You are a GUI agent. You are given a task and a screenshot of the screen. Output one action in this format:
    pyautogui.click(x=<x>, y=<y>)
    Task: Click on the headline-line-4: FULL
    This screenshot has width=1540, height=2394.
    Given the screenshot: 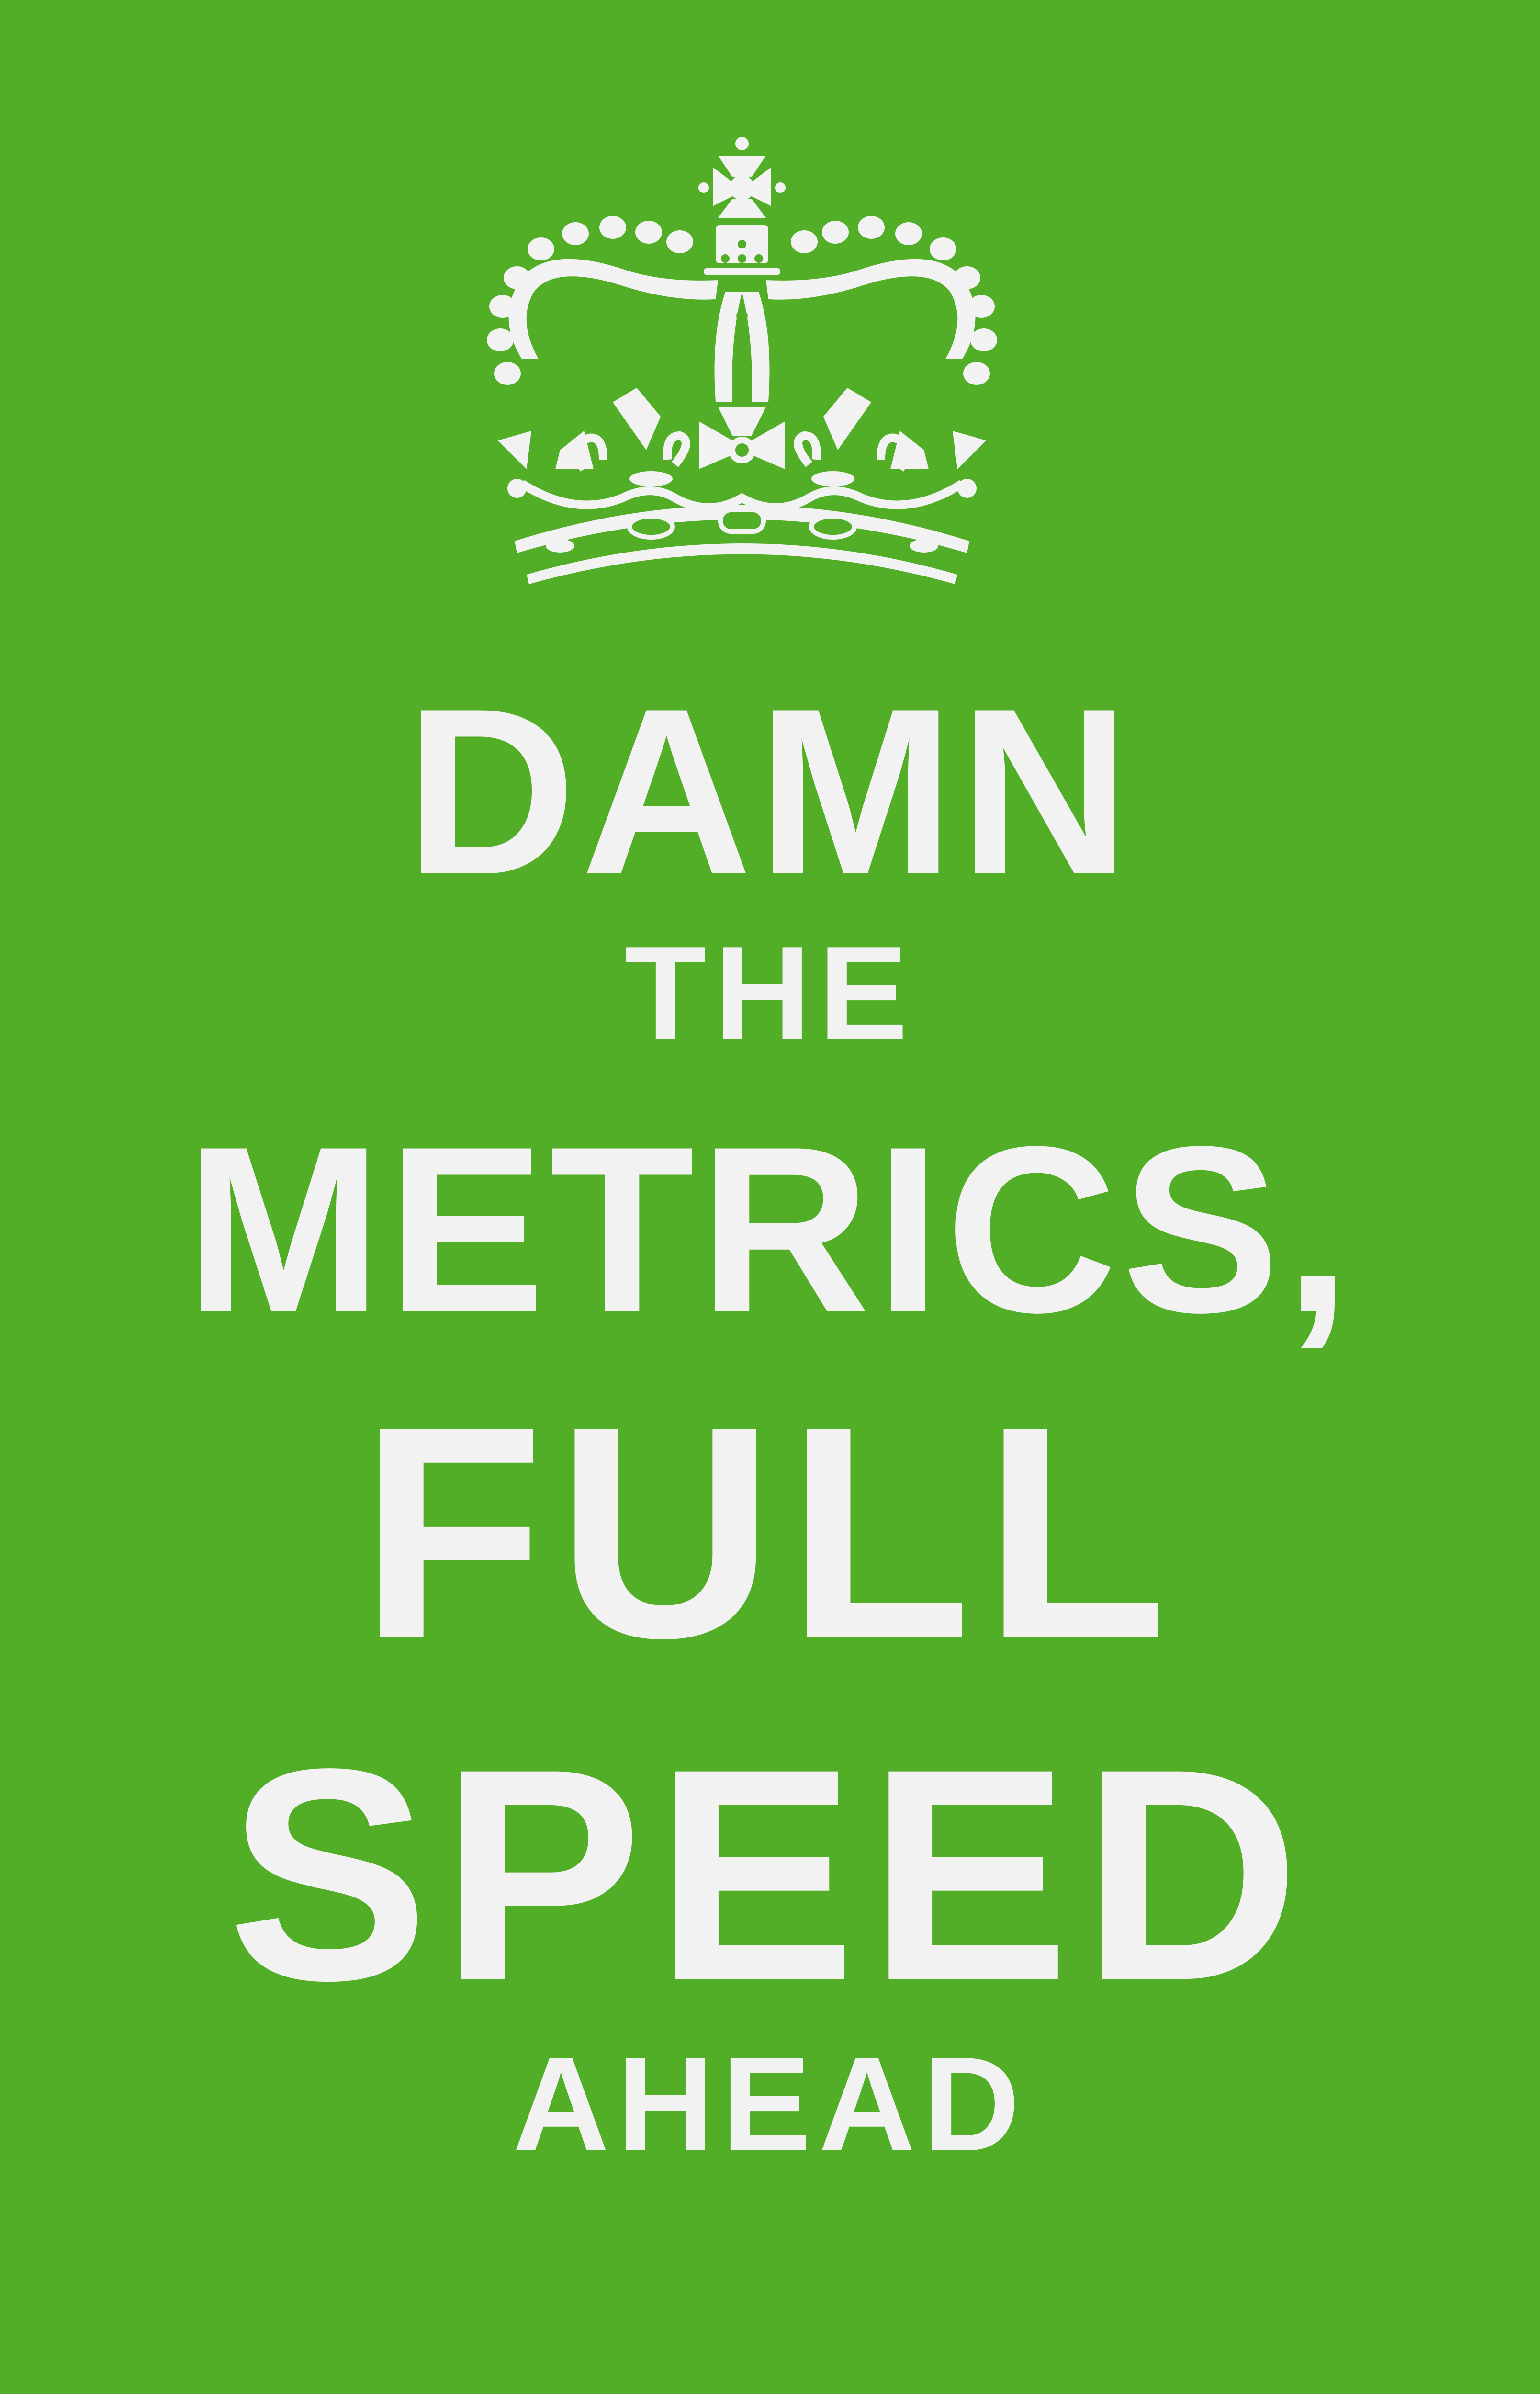 What is the action you would take?
    pyautogui.click(x=770, y=1532)
    